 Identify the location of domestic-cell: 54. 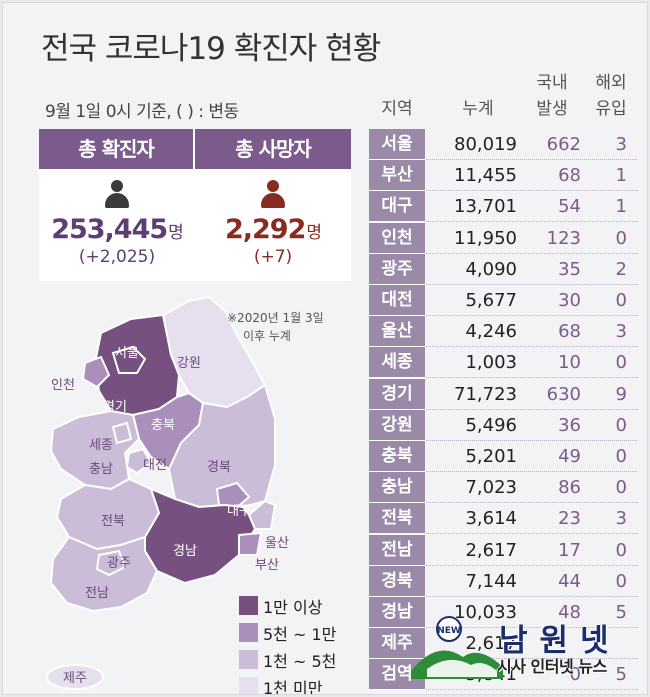
(569, 207).